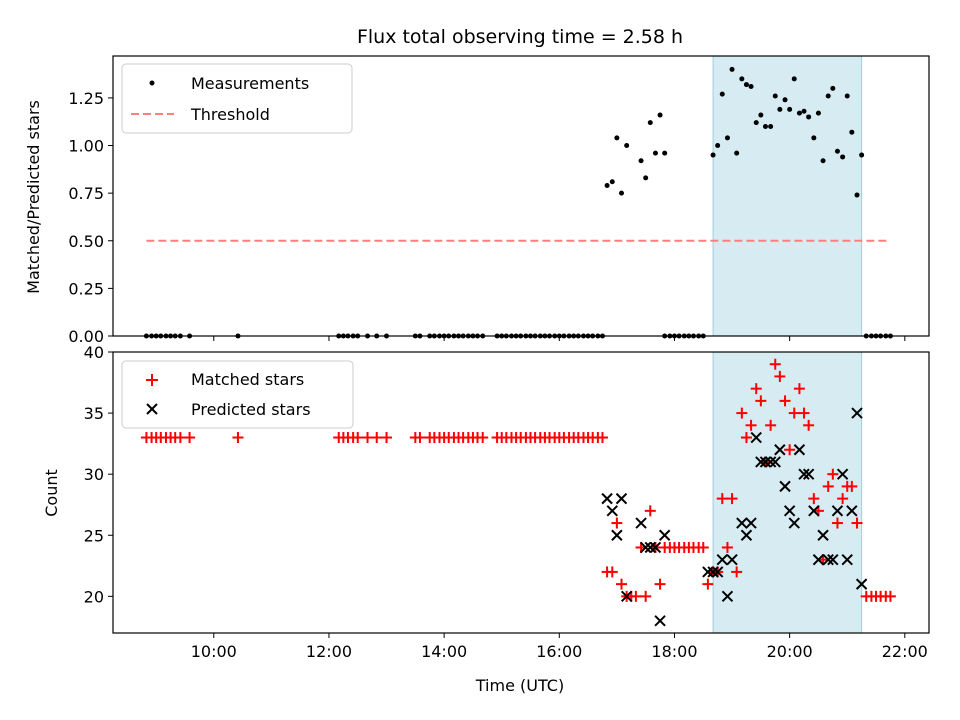 The height and width of the screenshot is (720, 960). I want to click on bottom-y-tick-label: 20, so click(94, 596).